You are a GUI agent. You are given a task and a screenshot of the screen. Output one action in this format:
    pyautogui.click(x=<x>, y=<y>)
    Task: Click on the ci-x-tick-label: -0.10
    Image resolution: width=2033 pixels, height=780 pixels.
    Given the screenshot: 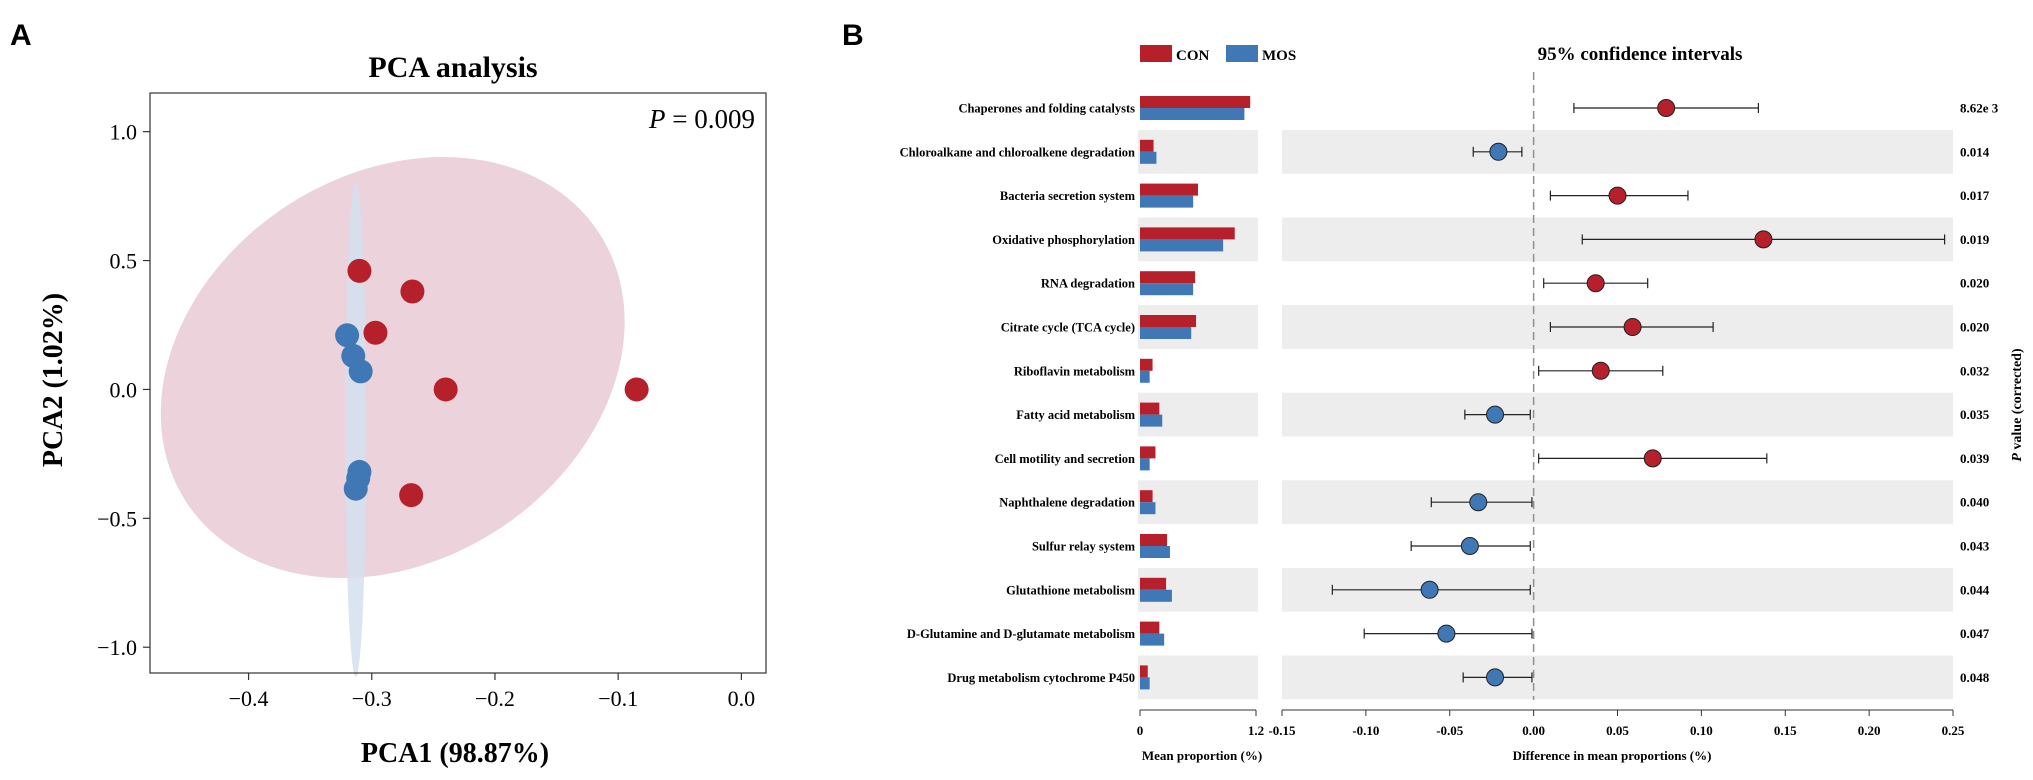 What is the action you would take?
    pyautogui.click(x=1365, y=730)
    